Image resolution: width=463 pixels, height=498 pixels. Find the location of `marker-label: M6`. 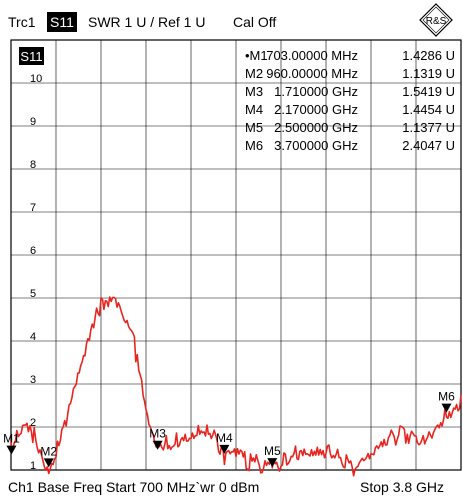

marker-label: M6 is located at coordinates (446, 397).